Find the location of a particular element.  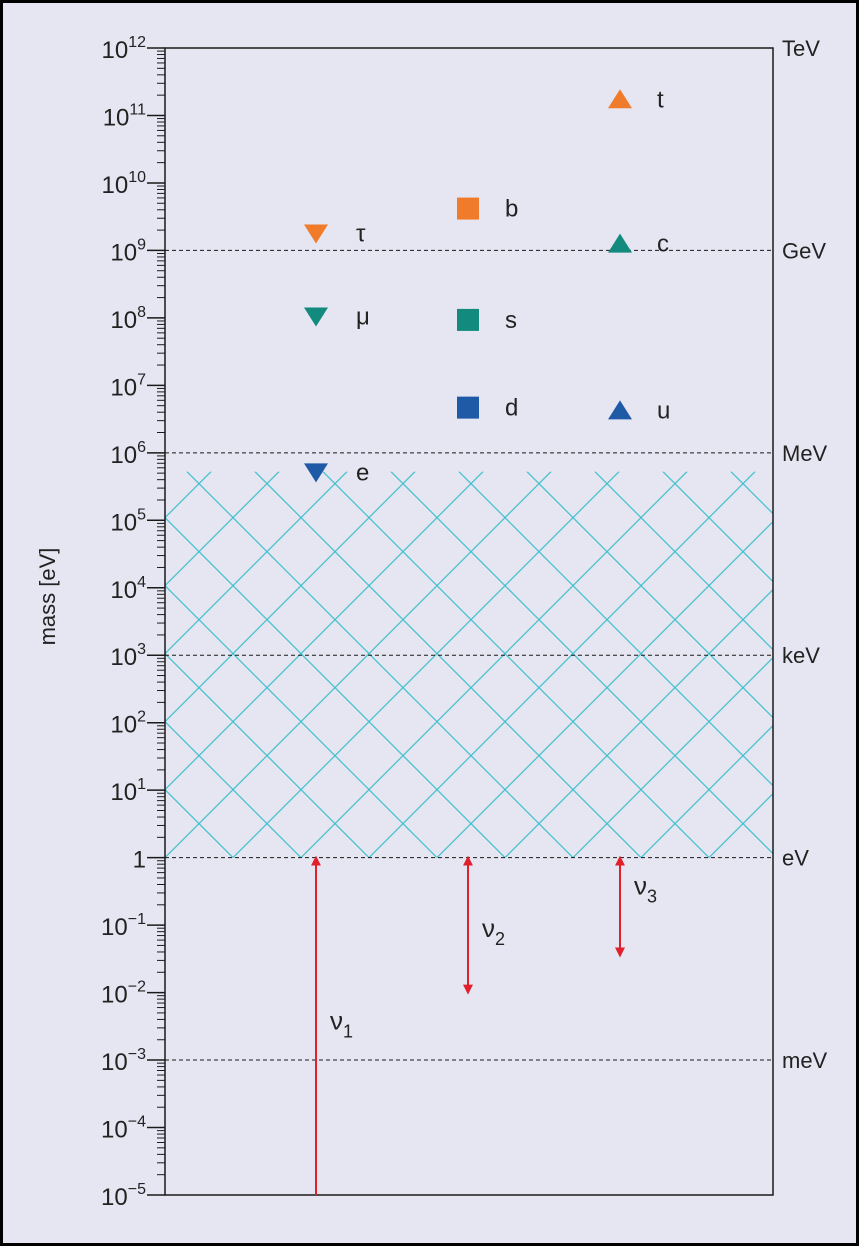

y-tick-label: 10⁸ is located at coordinates (128, 319).